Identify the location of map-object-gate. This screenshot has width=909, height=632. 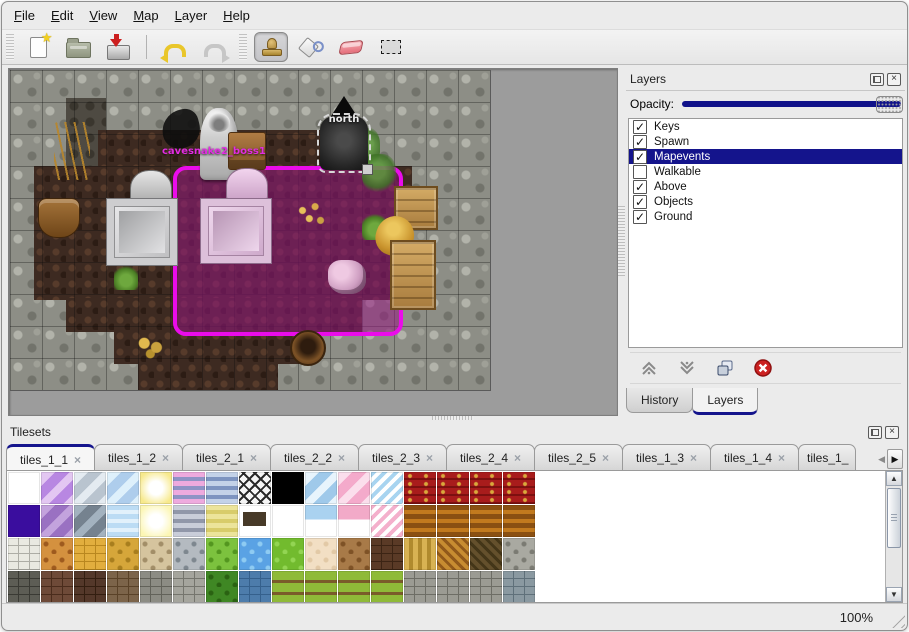
(344, 143).